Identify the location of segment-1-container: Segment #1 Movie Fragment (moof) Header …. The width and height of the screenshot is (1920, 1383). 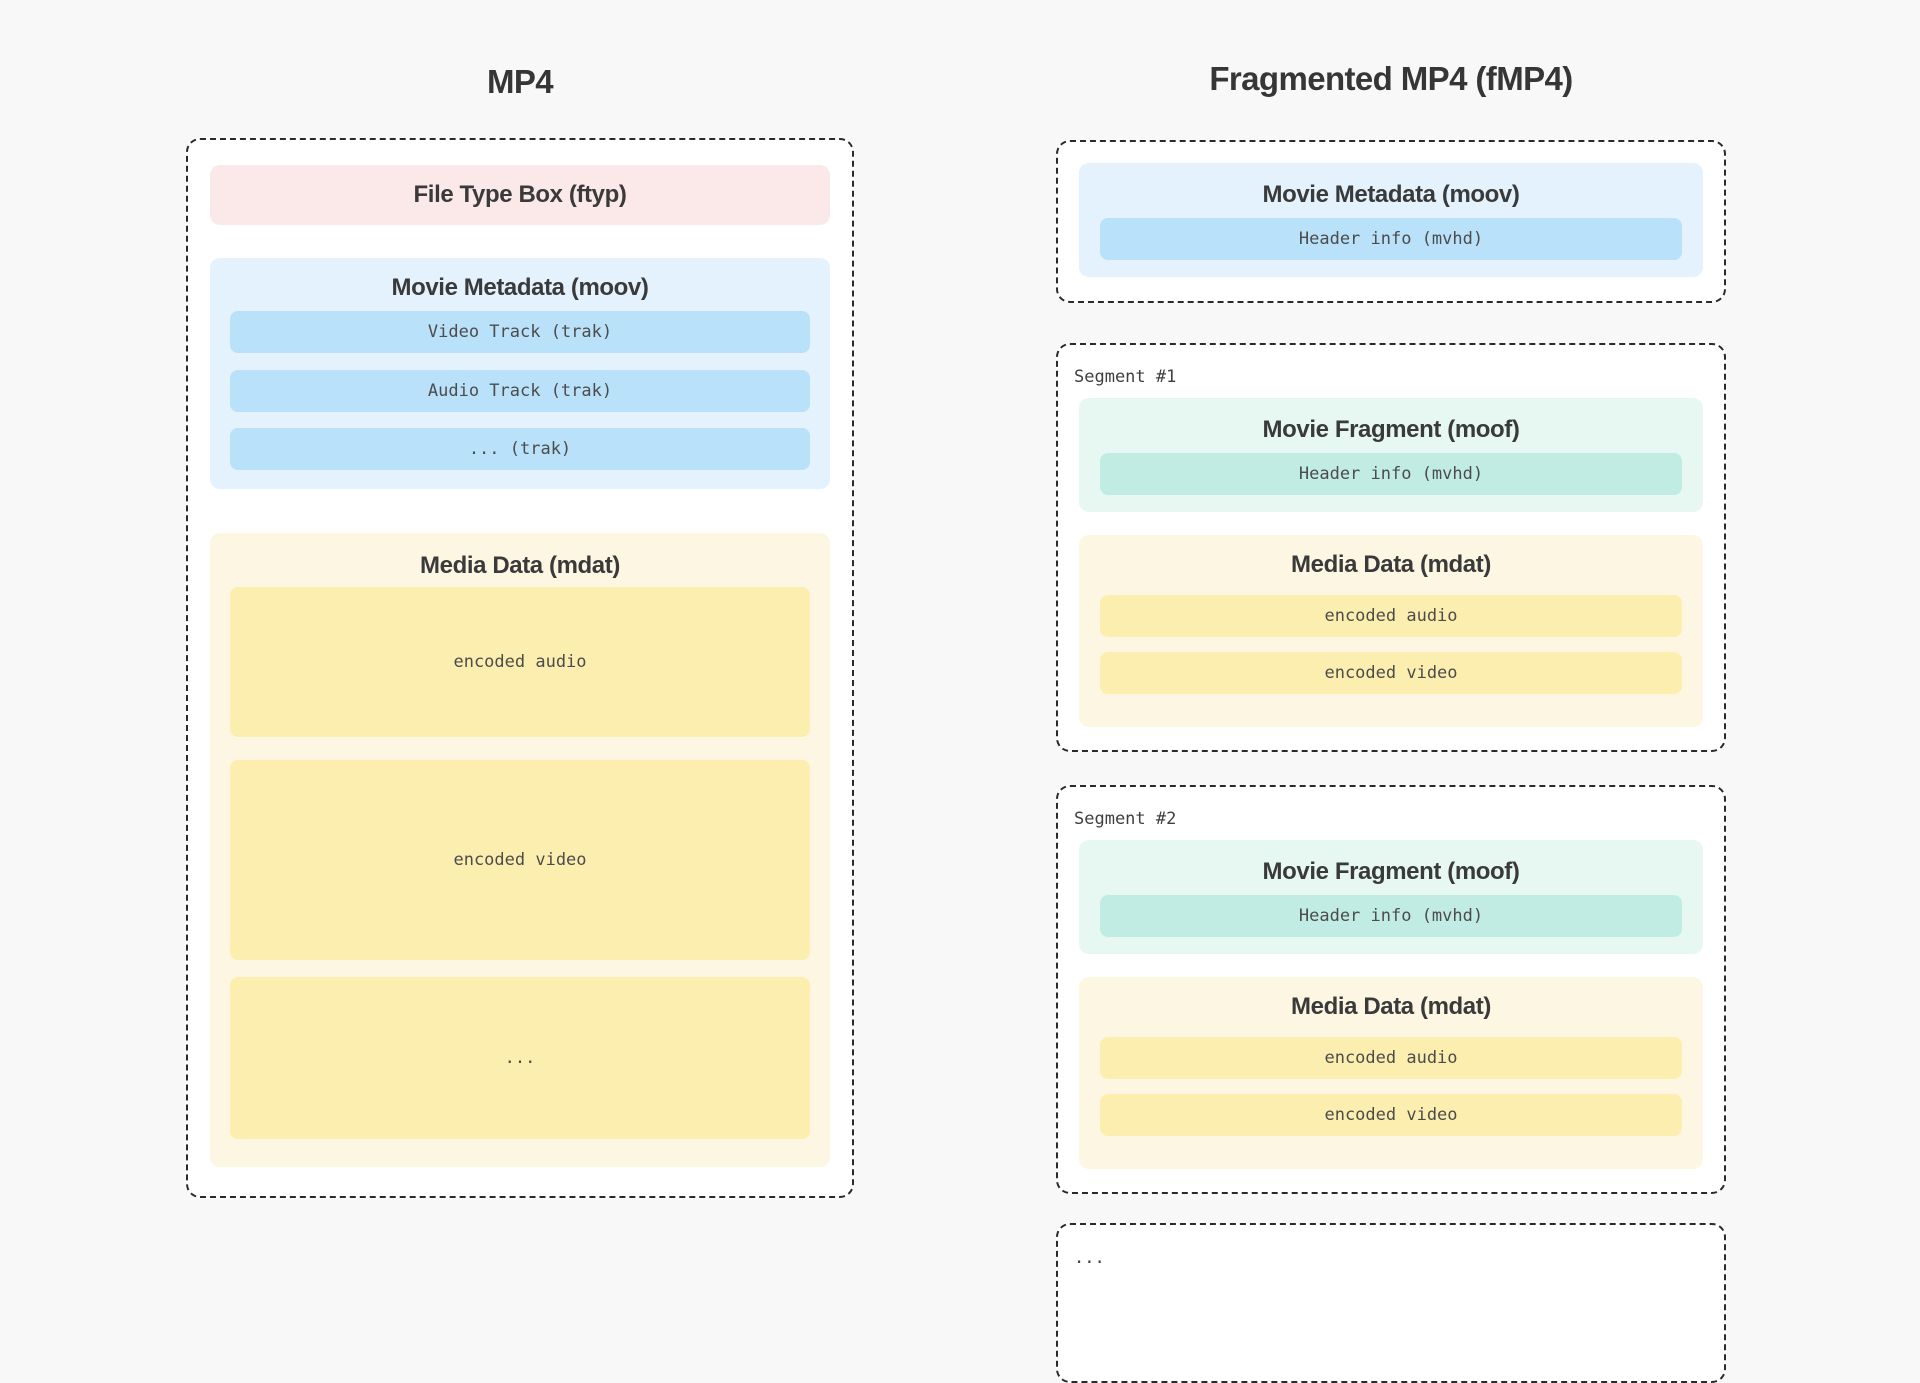
(1391, 547).